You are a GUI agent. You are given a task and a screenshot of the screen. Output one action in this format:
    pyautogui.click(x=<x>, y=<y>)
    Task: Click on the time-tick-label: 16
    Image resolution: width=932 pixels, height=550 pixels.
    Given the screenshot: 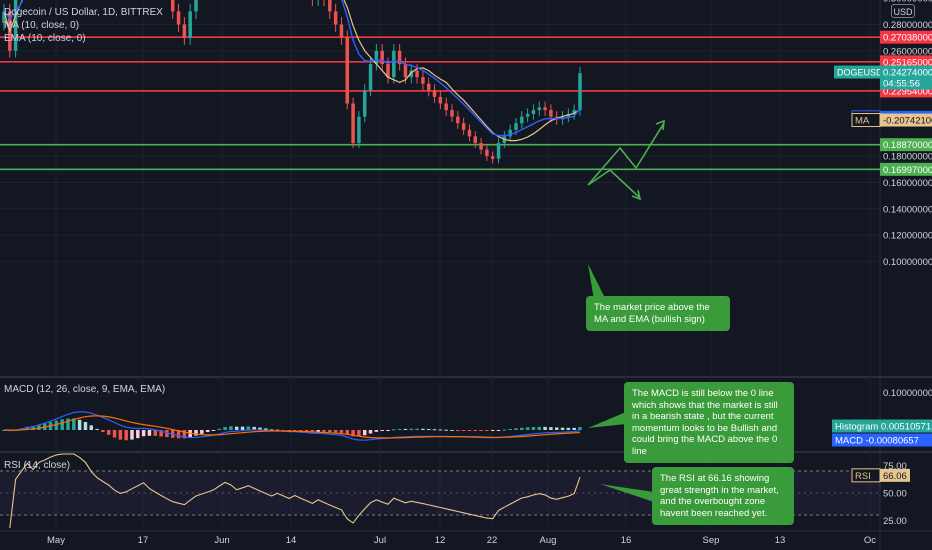 What is the action you would take?
    pyautogui.click(x=626, y=540)
    